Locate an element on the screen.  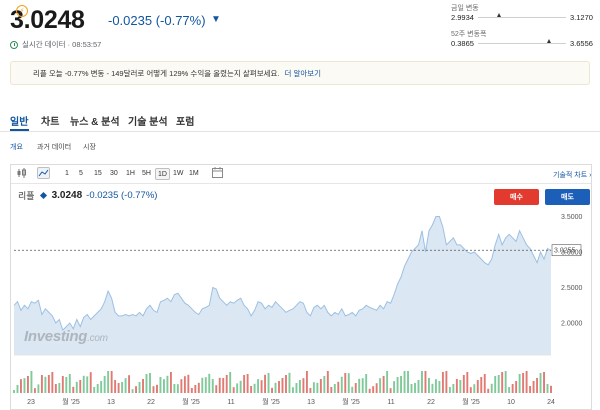
timeframe-1m: 1M is located at coordinates (194, 173).